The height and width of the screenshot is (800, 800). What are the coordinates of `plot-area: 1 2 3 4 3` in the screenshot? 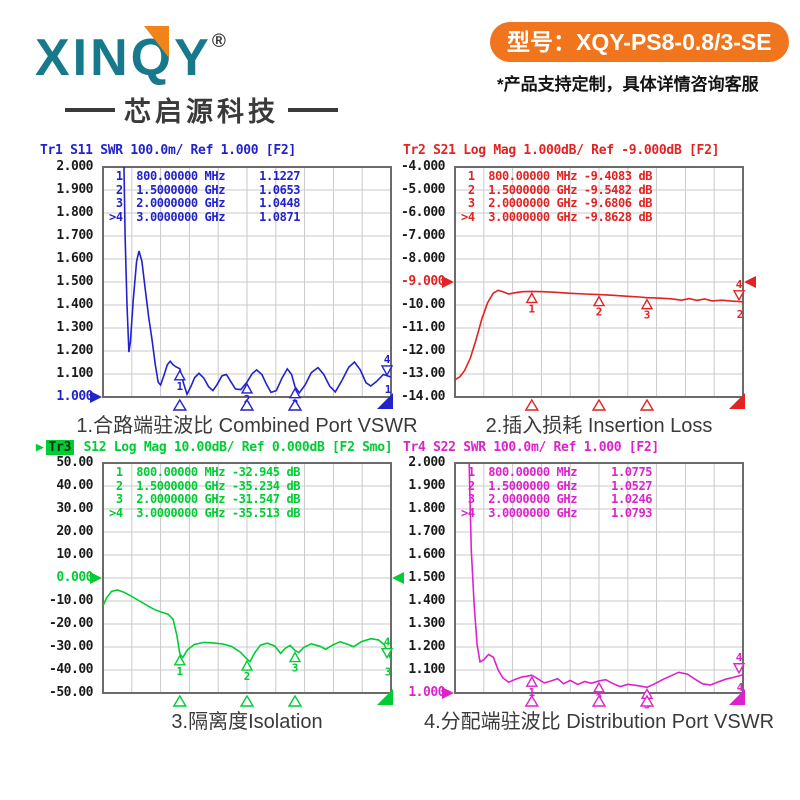 It's located at (247, 584).